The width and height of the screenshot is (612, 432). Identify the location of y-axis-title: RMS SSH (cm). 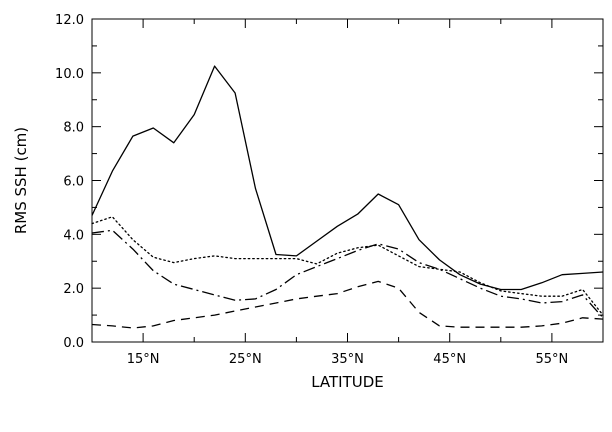
(21, 180).